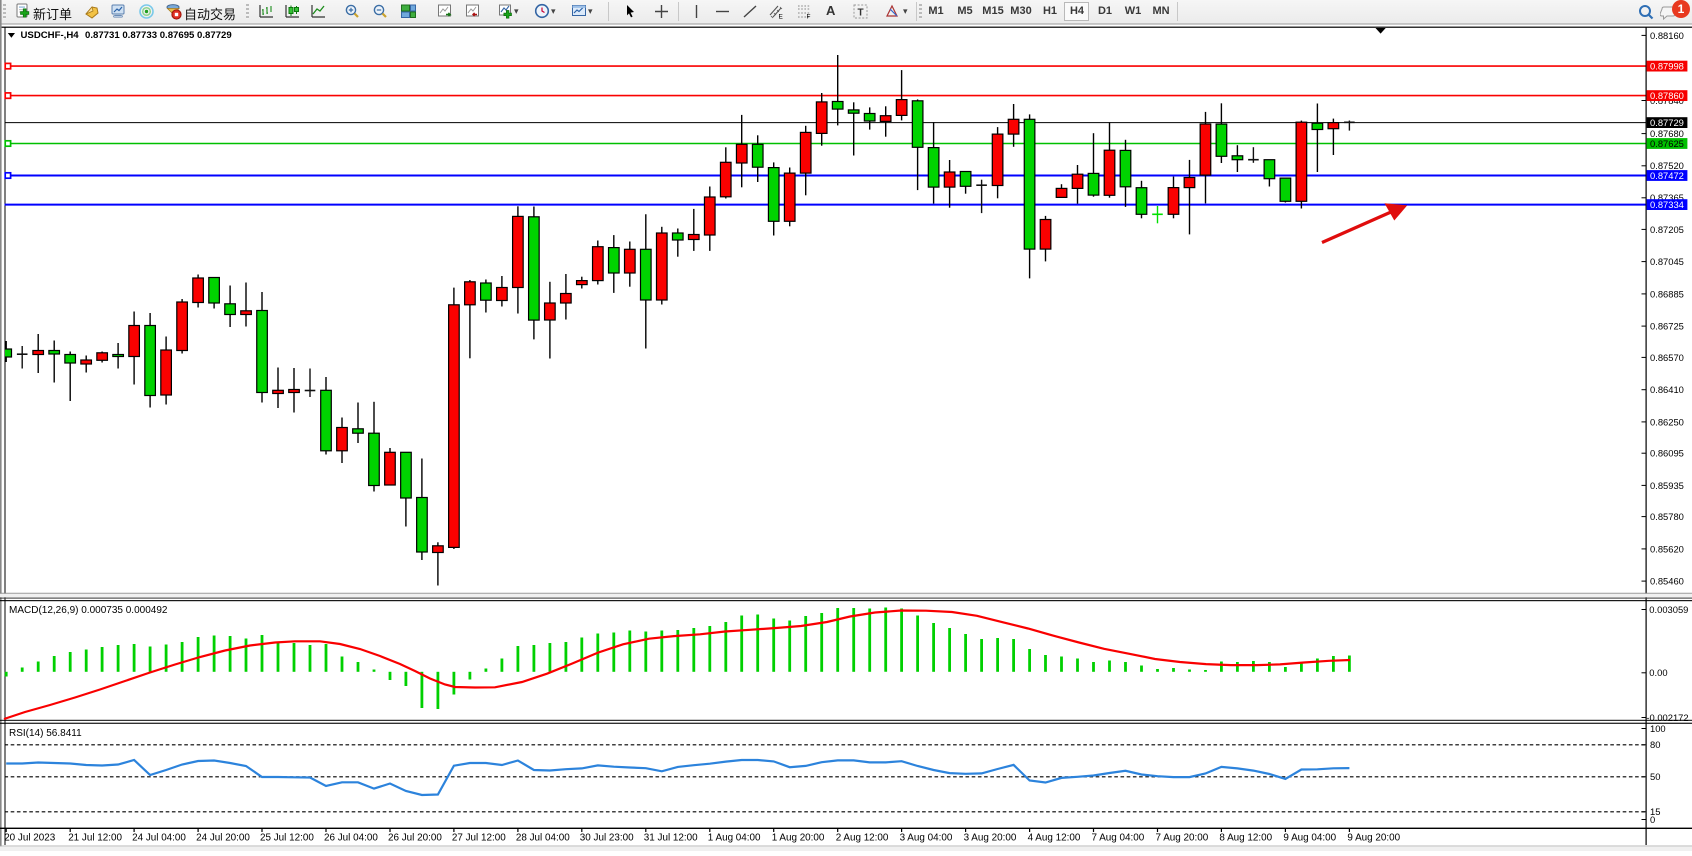  Describe the element at coordinates (351, 838) in the screenshot. I see `svg-text: 26 Jul 04:00` at that location.